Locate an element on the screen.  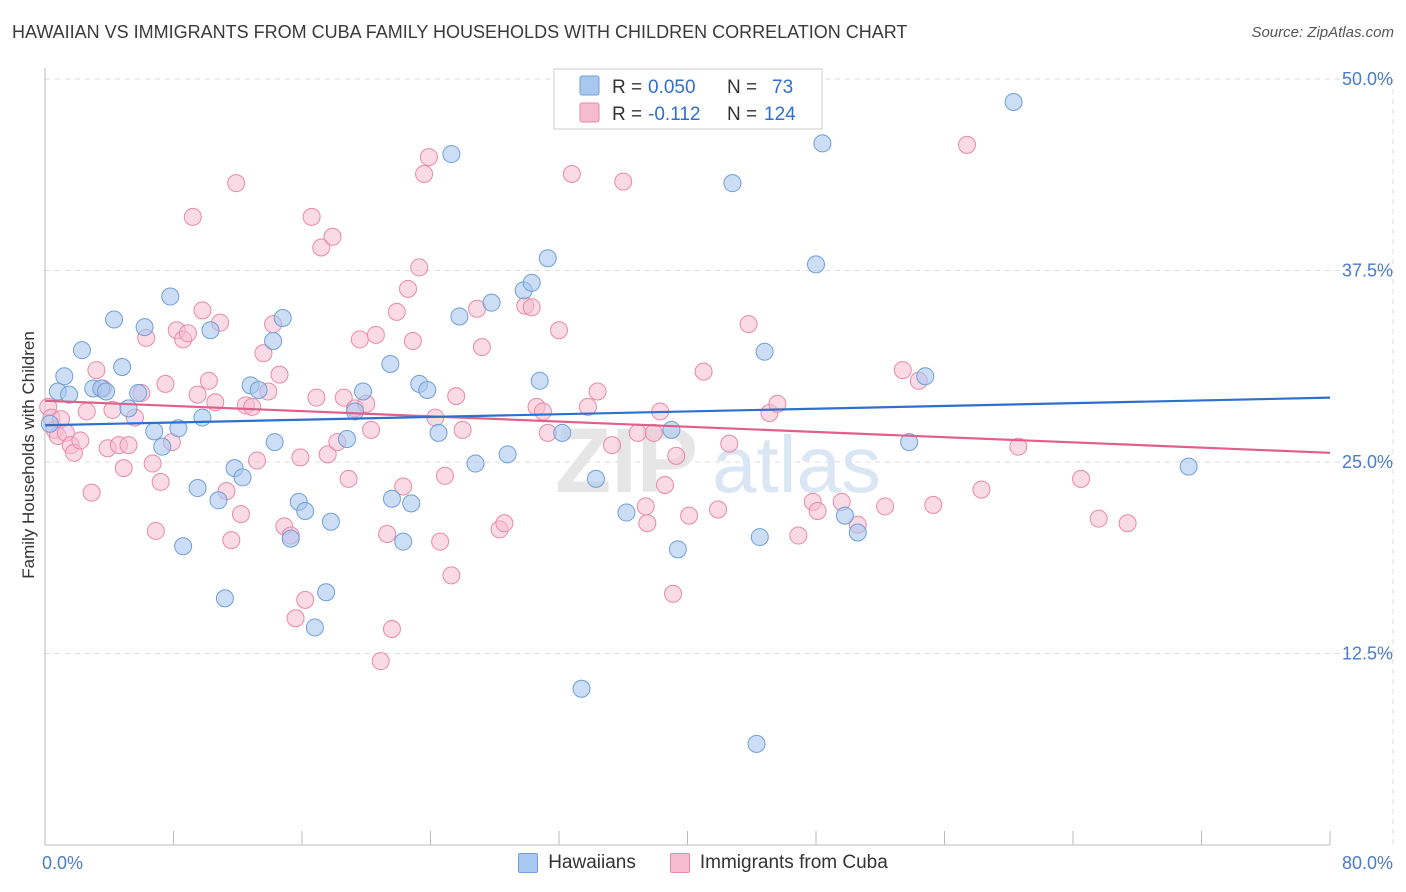
legend-n-value-hawaiians: 73 is located at coordinates (782, 87).